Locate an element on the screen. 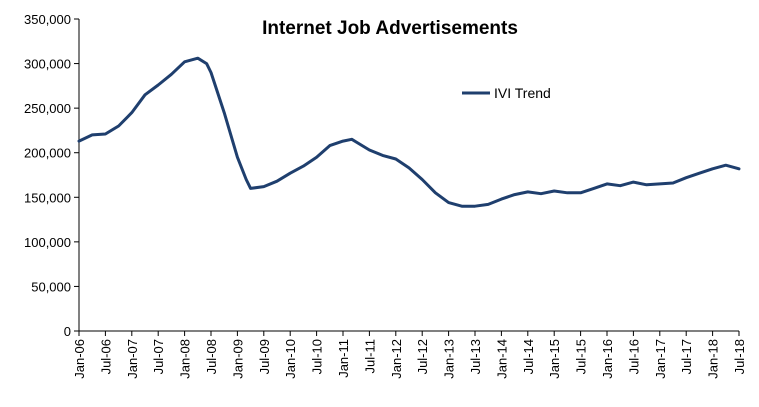 This screenshot has height=407, width=759. x-tick-label: Jan-17 is located at coordinates (660, 359).